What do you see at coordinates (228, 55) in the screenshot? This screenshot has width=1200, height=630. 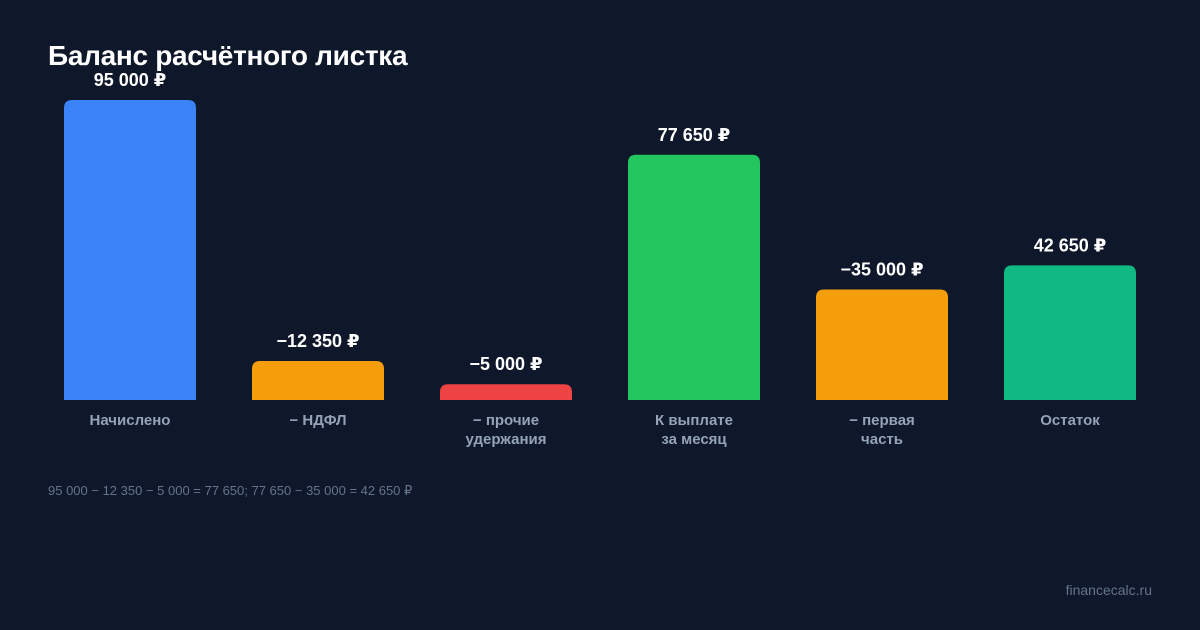 I see `page-title: Баланс расчётного листка` at bounding box center [228, 55].